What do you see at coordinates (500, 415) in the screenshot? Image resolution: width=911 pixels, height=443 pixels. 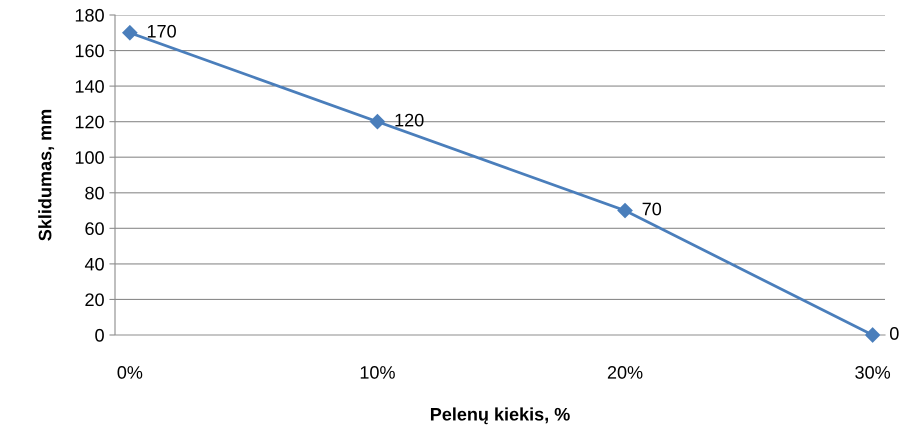 I see `x-axis-title: Pelenų kiekis, %` at bounding box center [500, 415].